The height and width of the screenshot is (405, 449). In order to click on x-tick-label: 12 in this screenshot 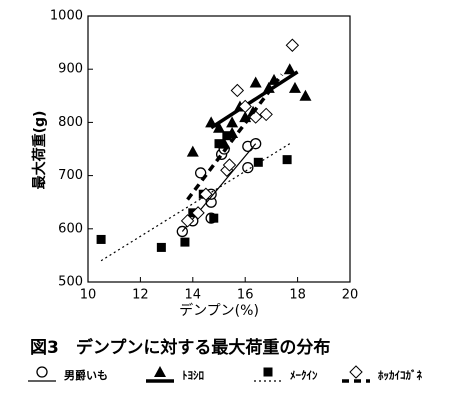, I will do `click(140, 295)`.